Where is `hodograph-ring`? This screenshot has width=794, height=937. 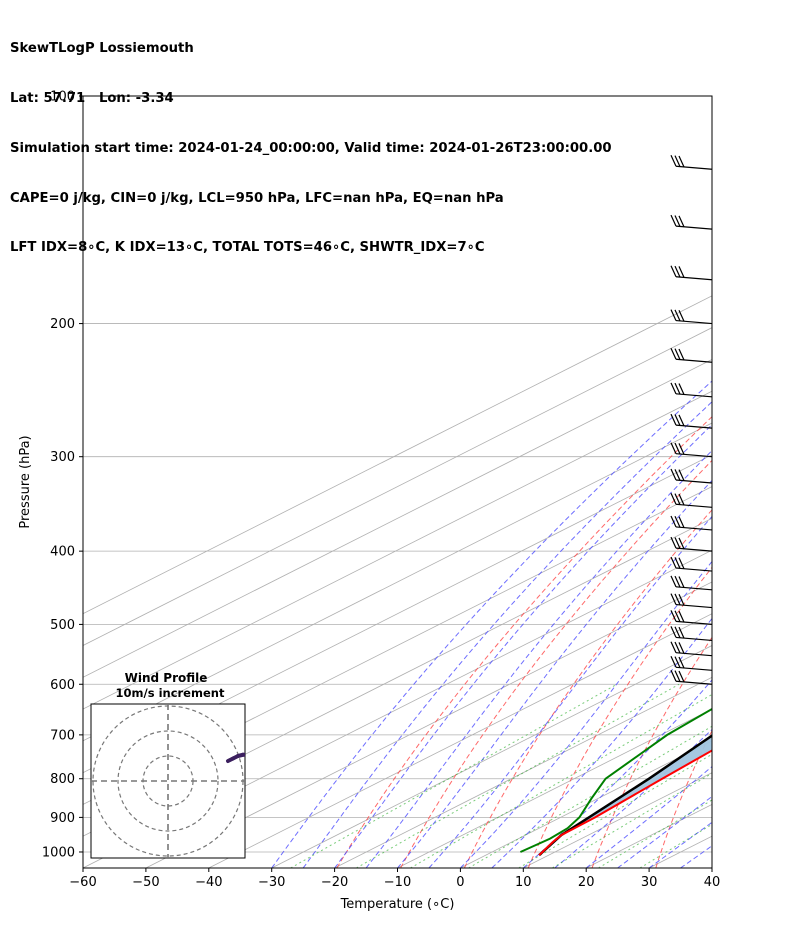 hodograph-ring is located at coordinates (168, 781).